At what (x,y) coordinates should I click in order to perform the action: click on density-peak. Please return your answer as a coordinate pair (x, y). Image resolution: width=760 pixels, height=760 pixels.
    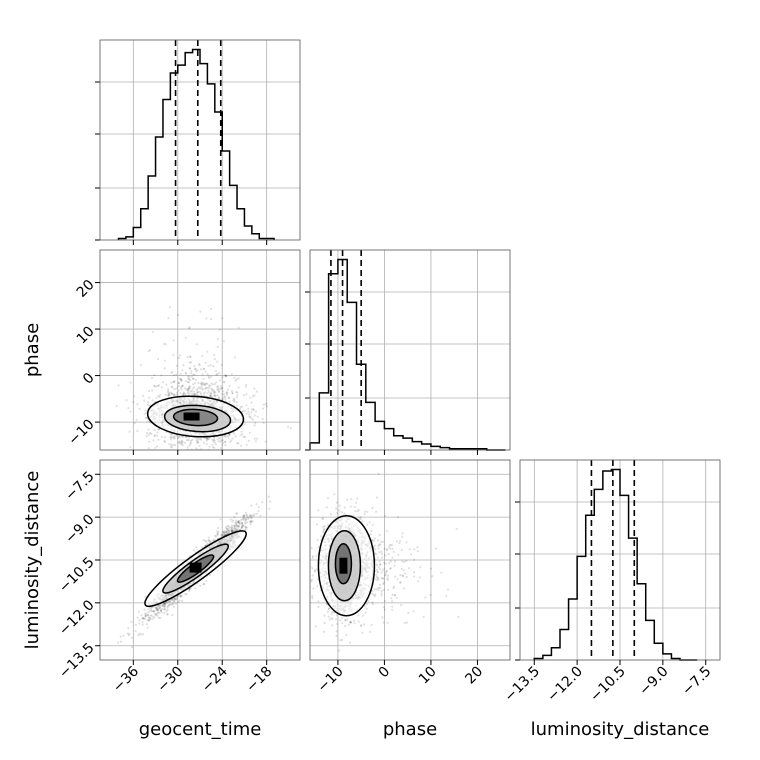
    Looking at the image, I should click on (195, 567).